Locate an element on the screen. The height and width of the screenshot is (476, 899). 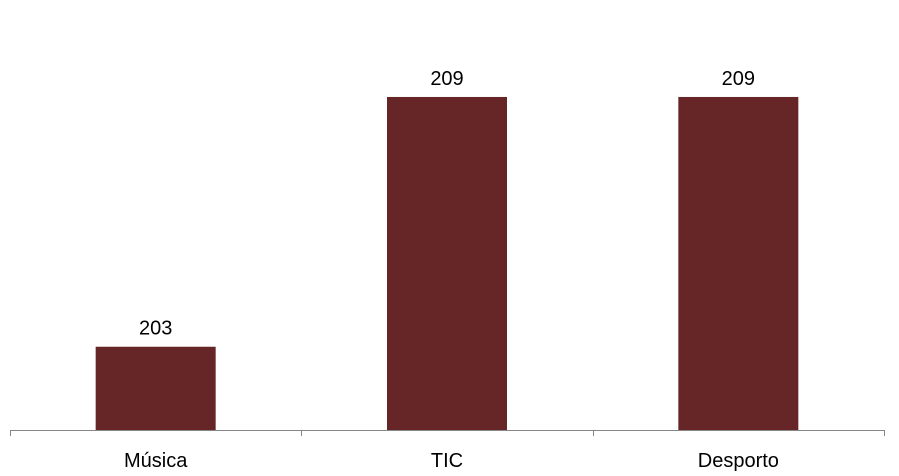
data-label-1: 203 is located at coordinates (155, 329).